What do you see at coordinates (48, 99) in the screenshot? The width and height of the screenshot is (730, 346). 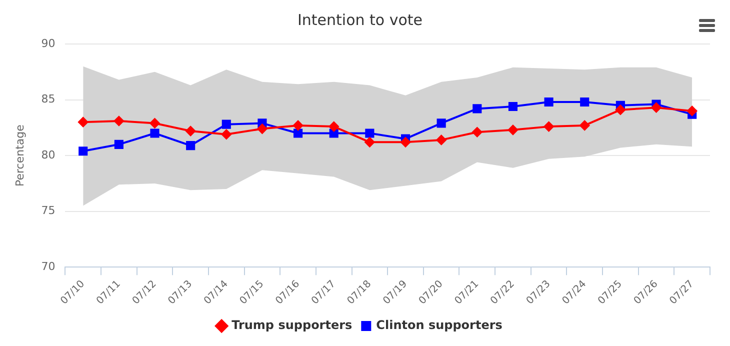 I see `y-tick-label: 85` at bounding box center [48, 99].